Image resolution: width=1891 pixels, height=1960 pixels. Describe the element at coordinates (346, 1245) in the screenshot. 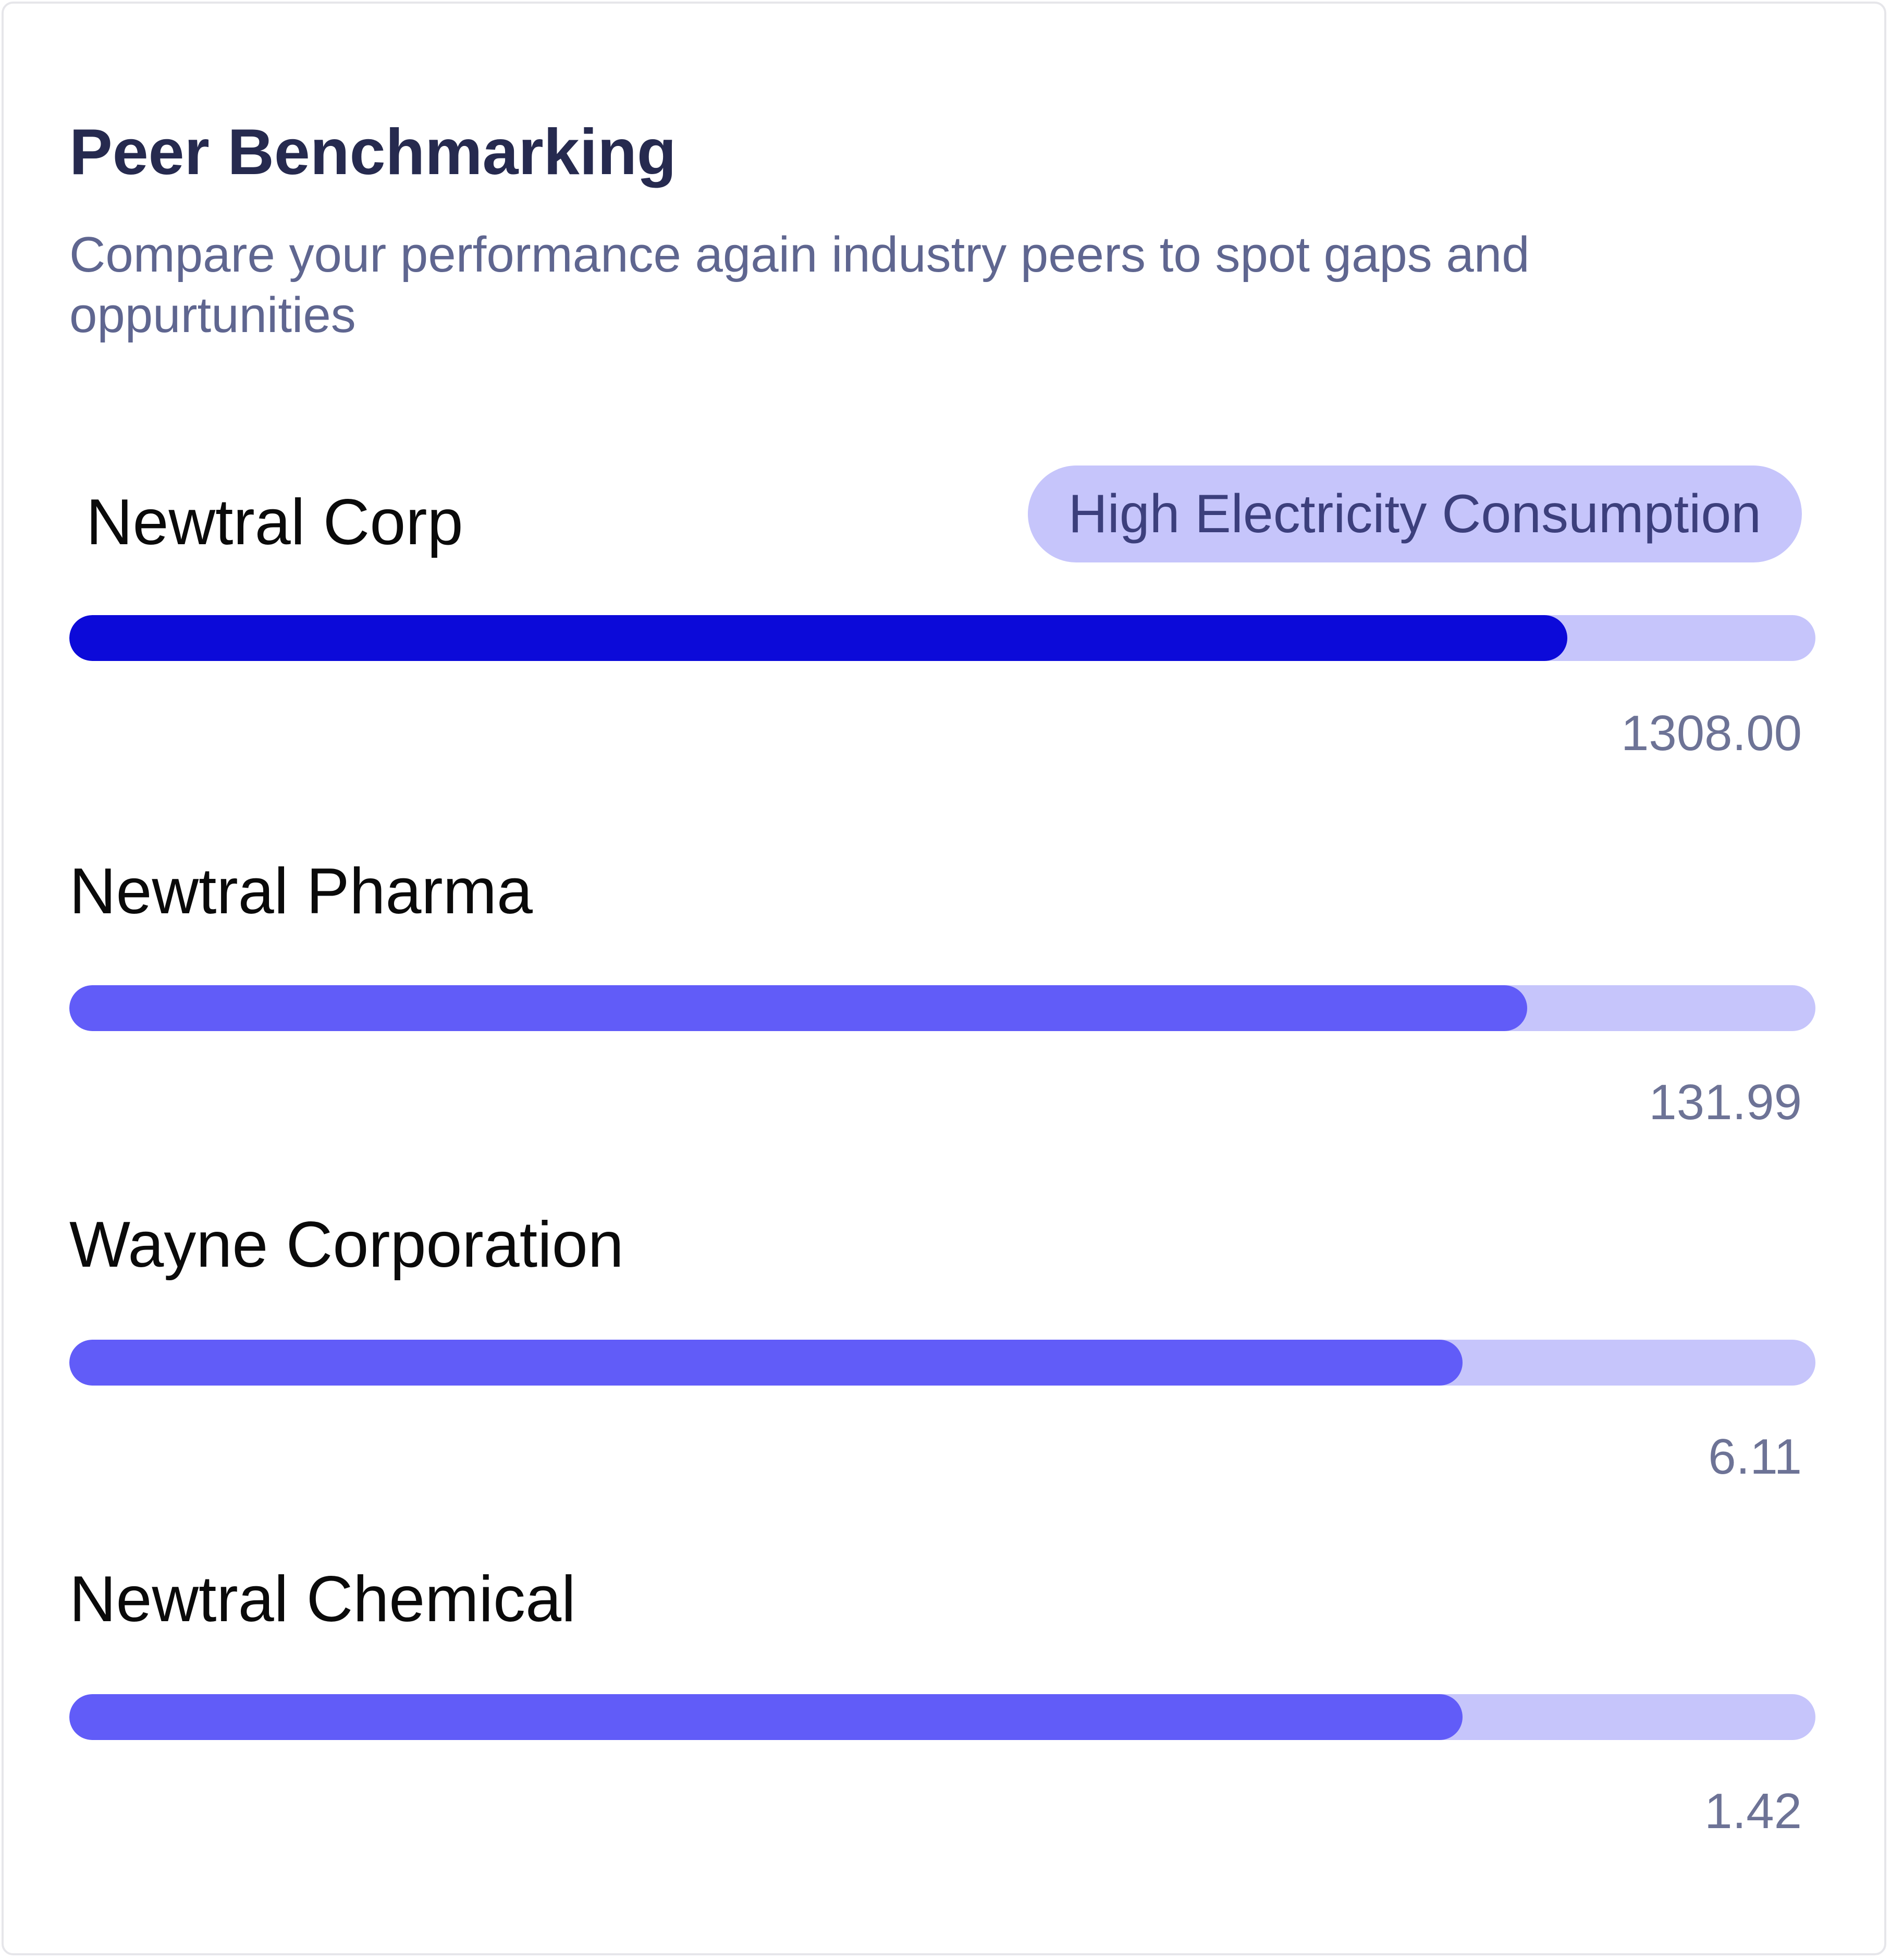

I see `peer-name-wayne-corporation: Wayne Corporation` at that location.